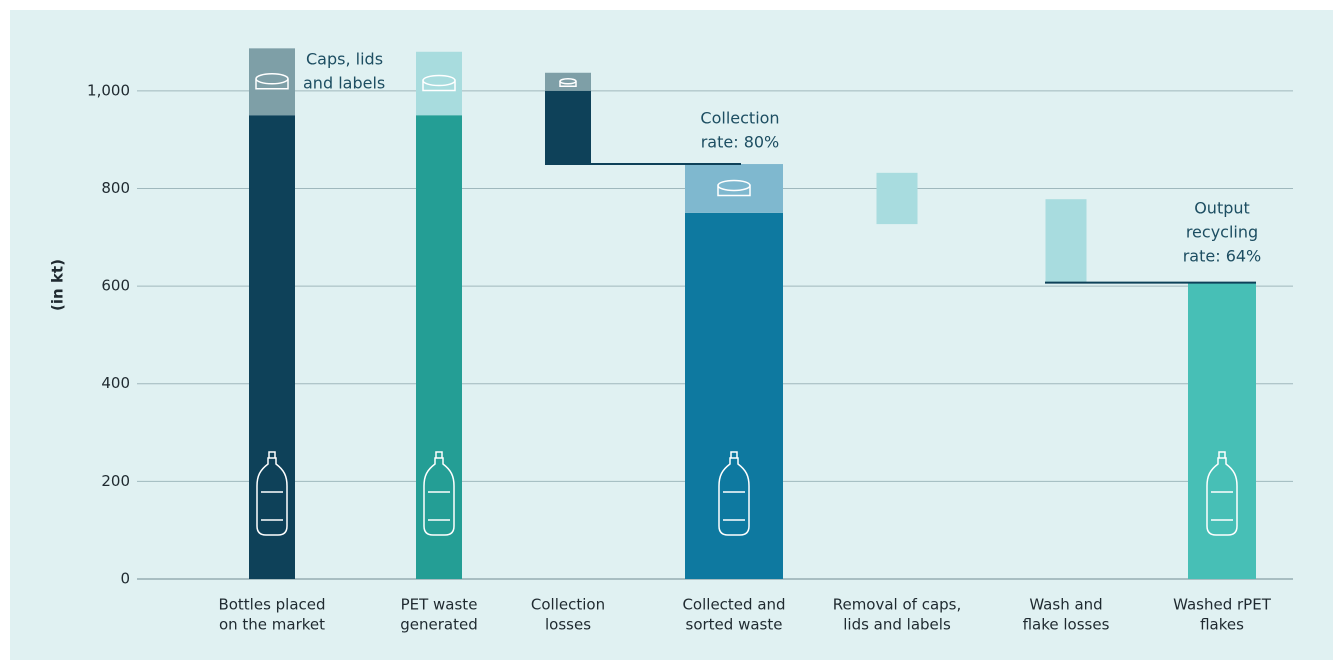 This screenshot has width=1343, height=670. What do you see at coordinates (568, 605) in the screenshot?
I see `x-tick-label: Collection` at bounding box center [568, 605].